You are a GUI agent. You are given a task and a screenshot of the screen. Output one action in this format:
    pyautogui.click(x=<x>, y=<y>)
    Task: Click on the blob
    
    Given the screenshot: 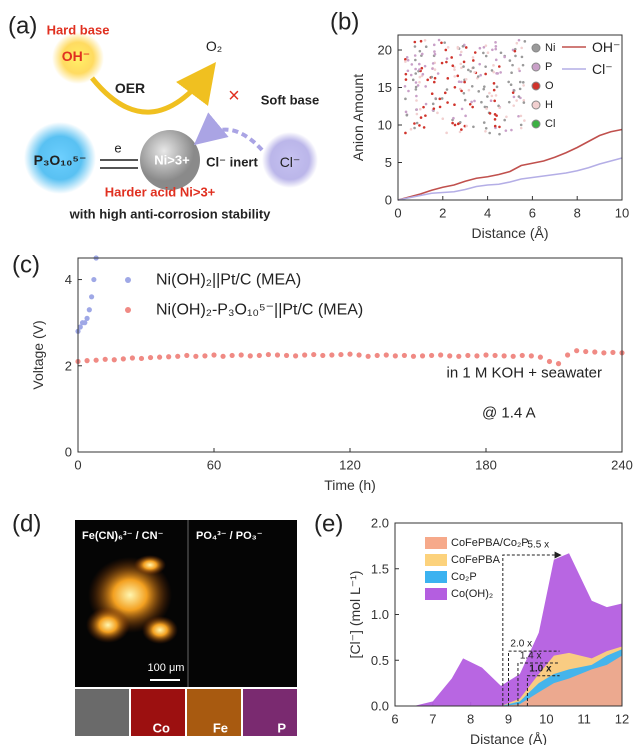 What is the action you would take?
    pyautogui.click(x=108, y=625)
    